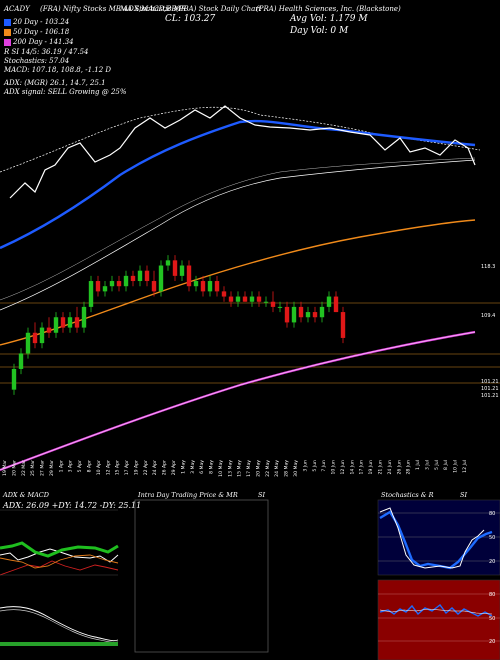  What do you see at coordinates (24, 468) in the screenshot?
I see `x-axis-label: 22 Mar` at bounding box center [24, 468].